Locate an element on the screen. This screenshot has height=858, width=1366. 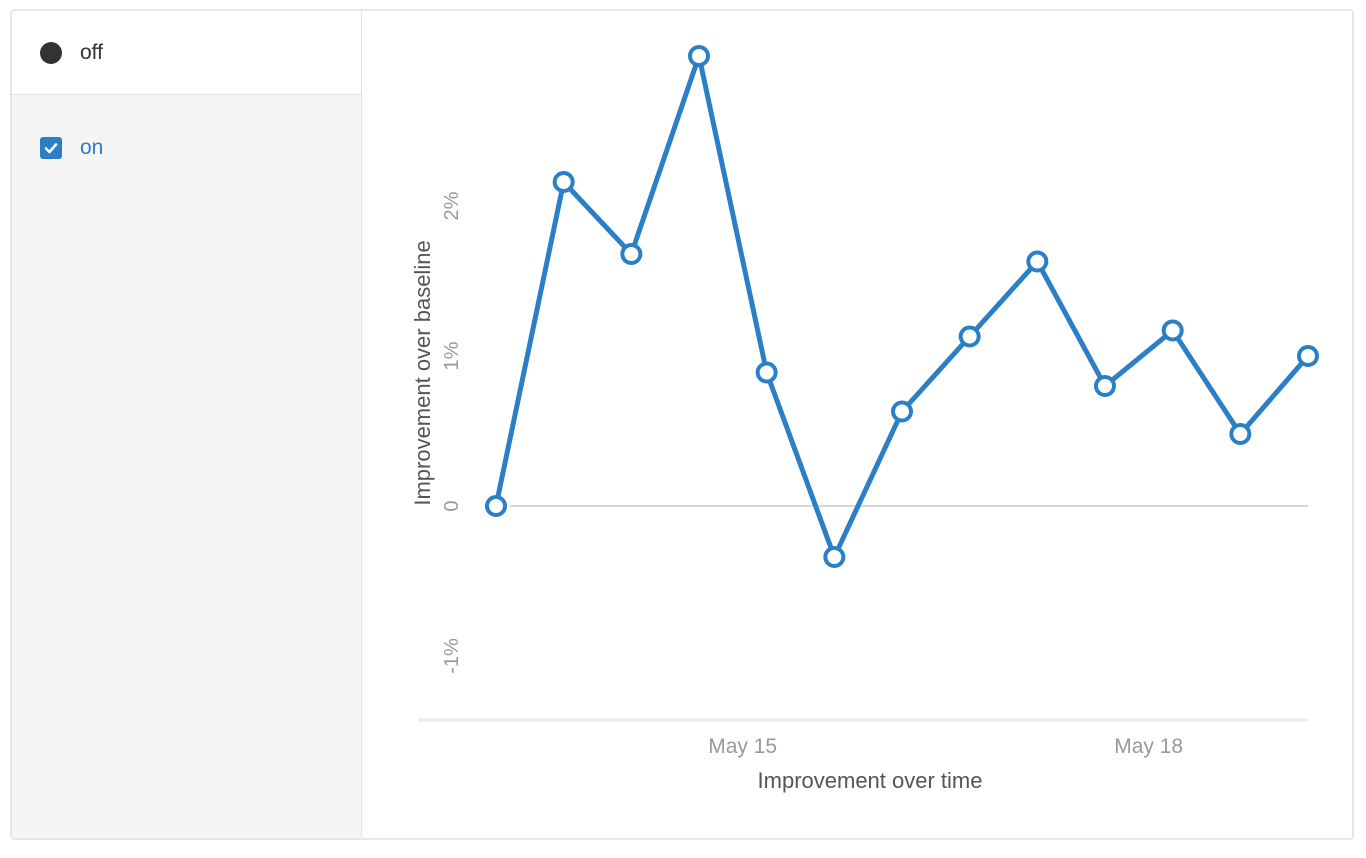
y-tick-label: 2% is located at coordinates (452, 205).